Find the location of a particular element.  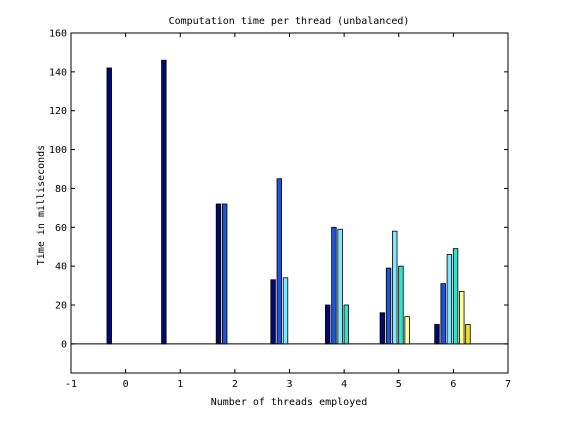

chart-title: Computation time per thread (unbalanced) is located at coordinates (289, 21).